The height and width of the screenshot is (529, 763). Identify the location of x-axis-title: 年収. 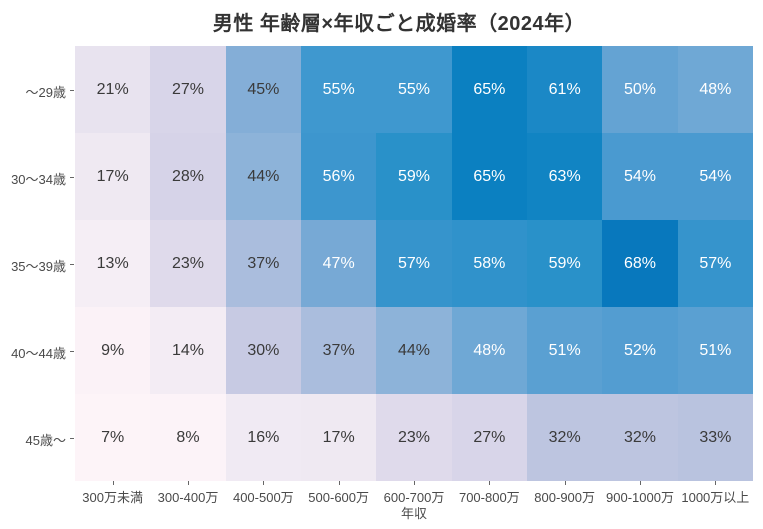
(413, 513).